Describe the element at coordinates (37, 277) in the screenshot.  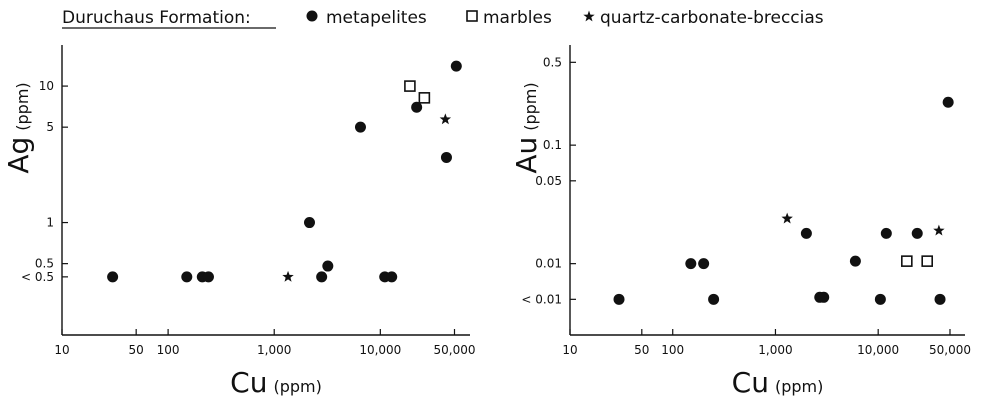
I see `y-tick-label: < 0.5` at that location.